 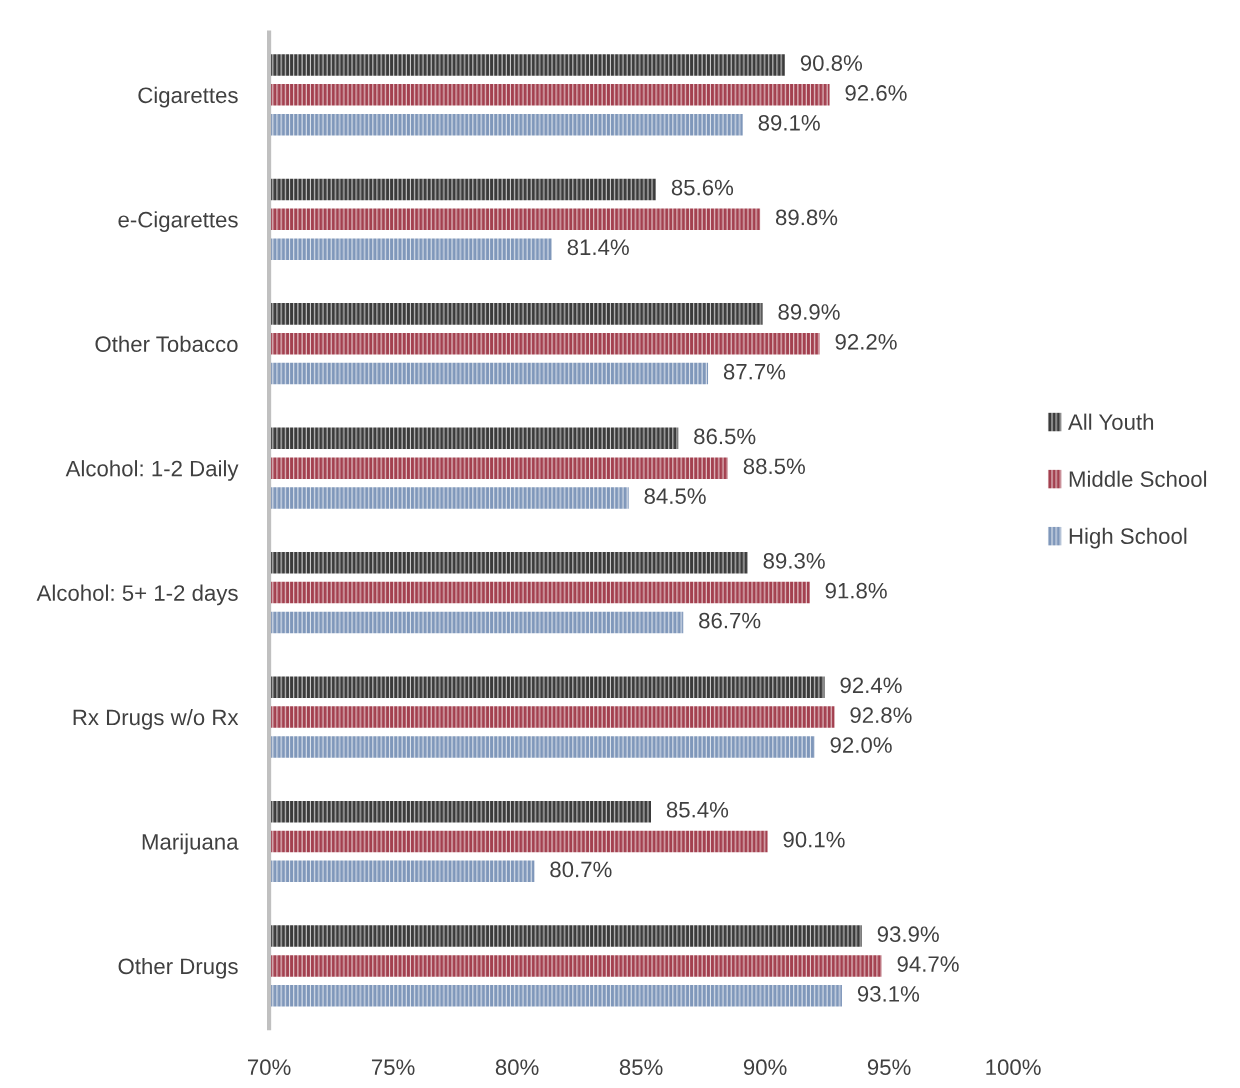 I want to click on x-tick-label: 70%, so click(x=269, y=1067).